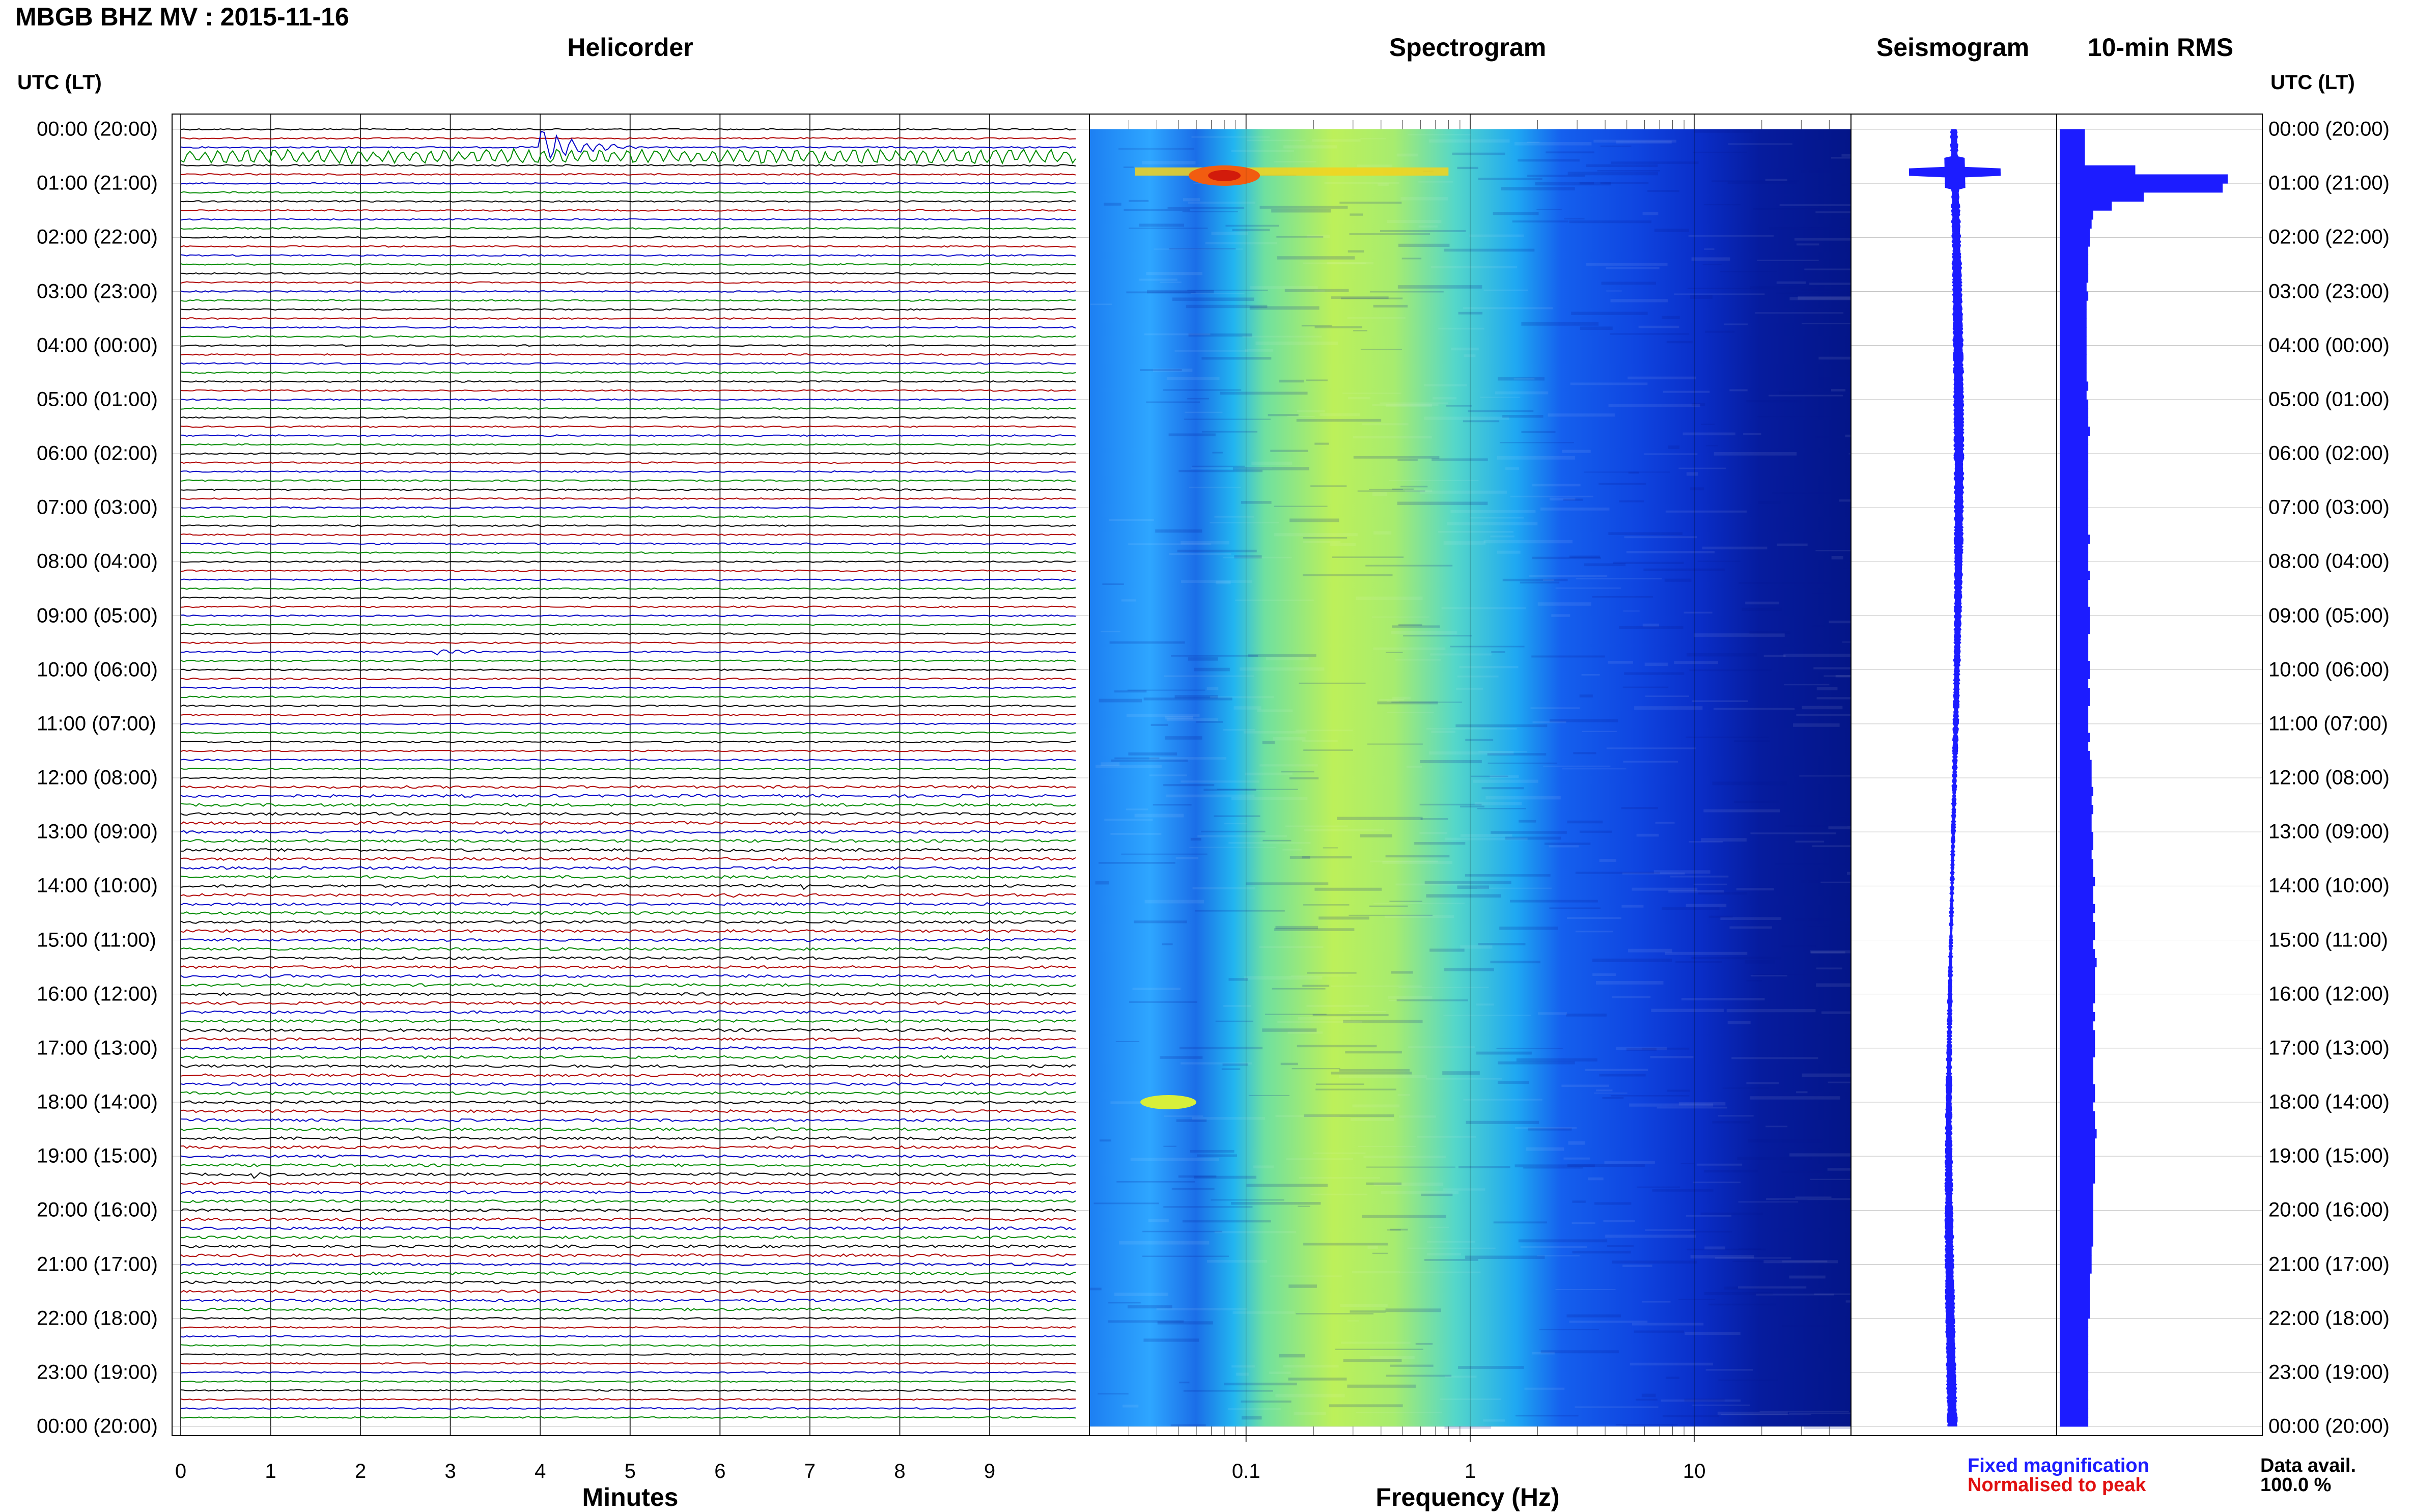 The width and height of the screenshot is (2413, 1512). Describe the element at coordinates (450, 1471) in the screenshot. I see `minute-tick-label: 3` at that location.